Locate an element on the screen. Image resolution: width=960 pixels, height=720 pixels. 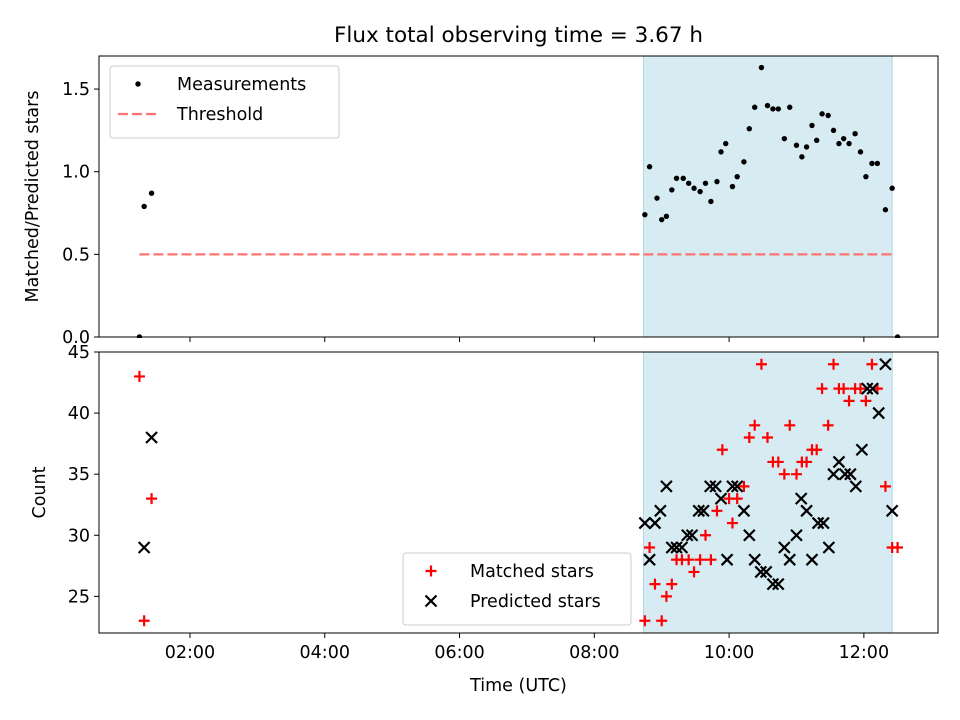
legend-label: Threshold is located at coordinates (219, 115).